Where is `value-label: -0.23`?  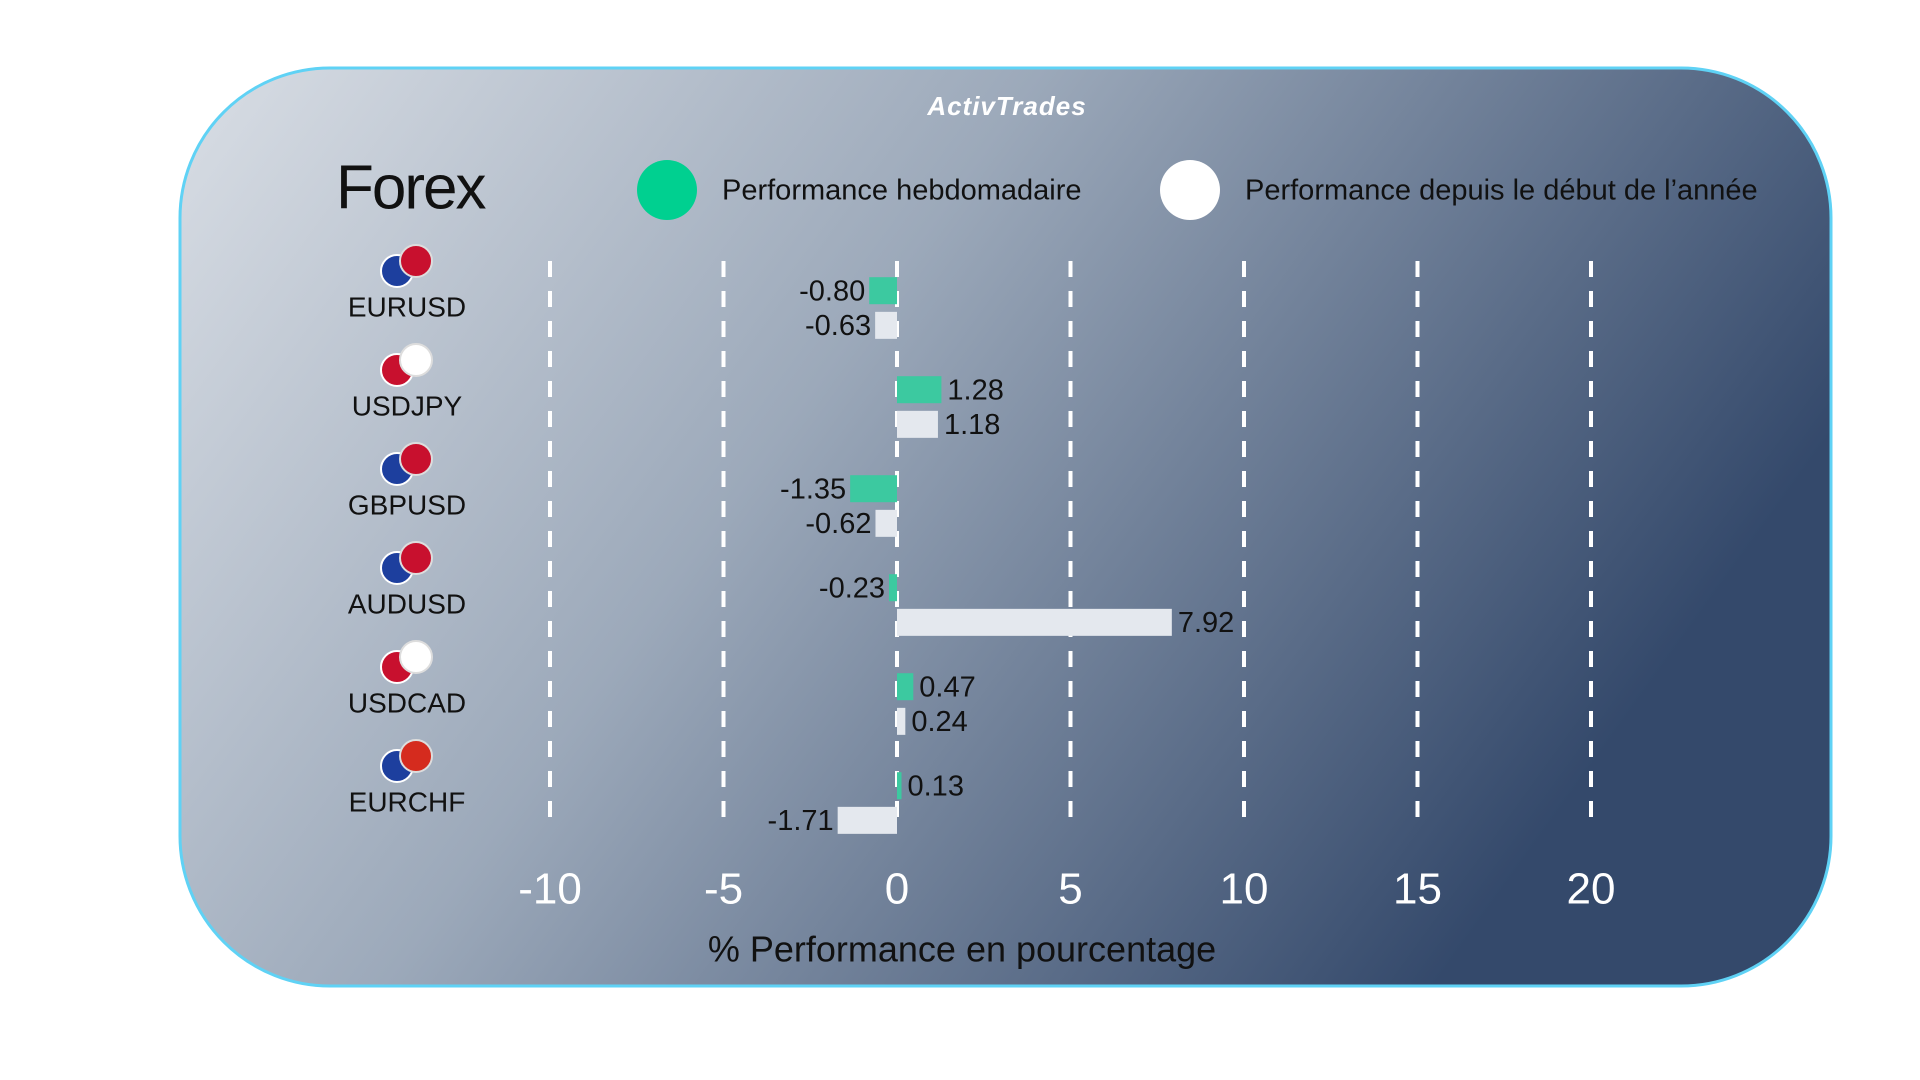
value-label: -0.23 is located at coordinates (852, 588).